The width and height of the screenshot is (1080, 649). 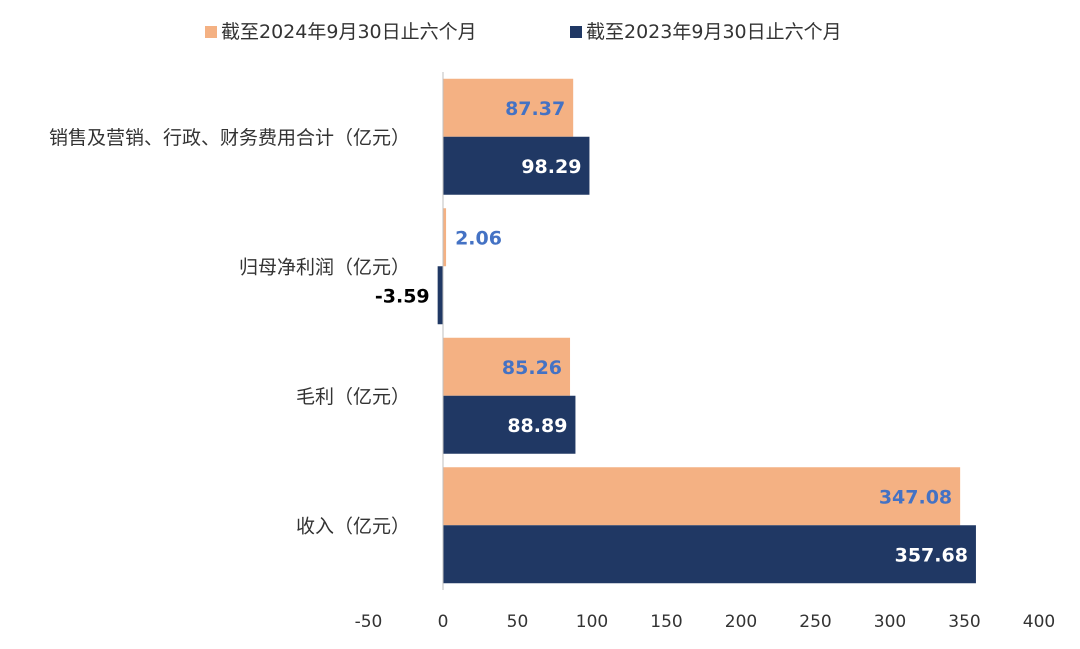 What do you see at coordinates (440, 295) in the screenshot?
I see `bar-s1-c1` at bounding box center [440, 295].